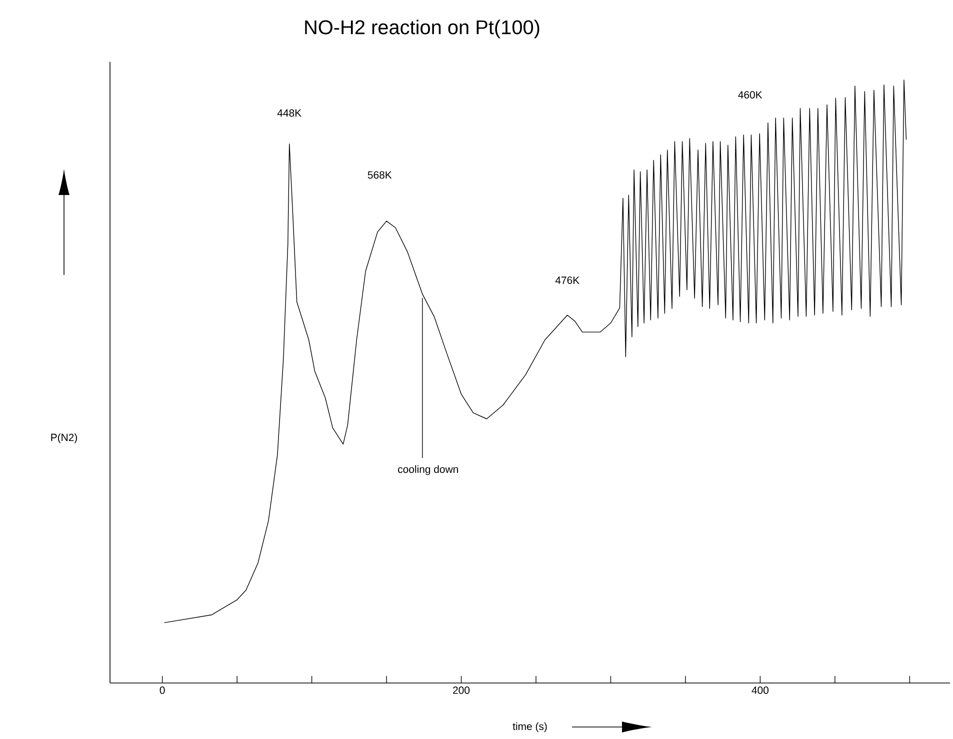 The width and height of the screenshot is (953, 739). Describe the element at coordinates (64, 438) in the screenshot. I see `y-axis-title: P(N2)` at that location.